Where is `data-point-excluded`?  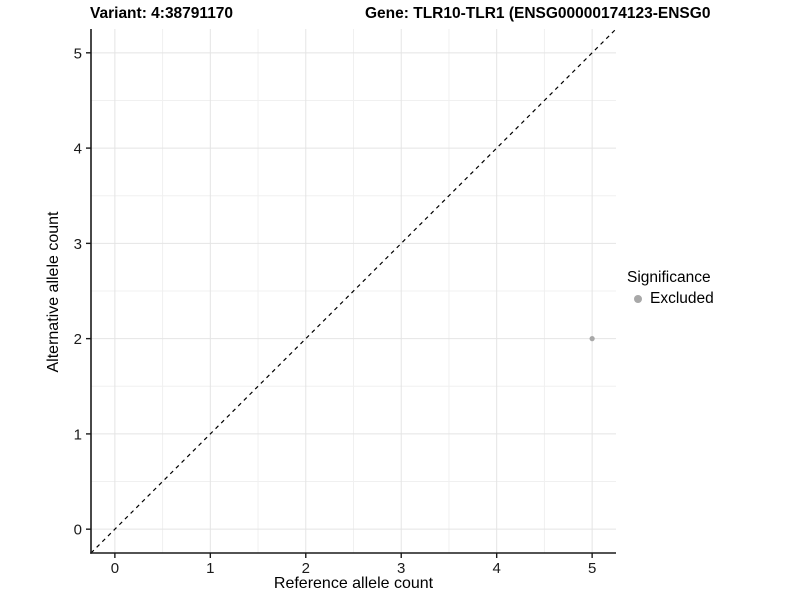 data-point-excluded is located at coordinates (592, 339).